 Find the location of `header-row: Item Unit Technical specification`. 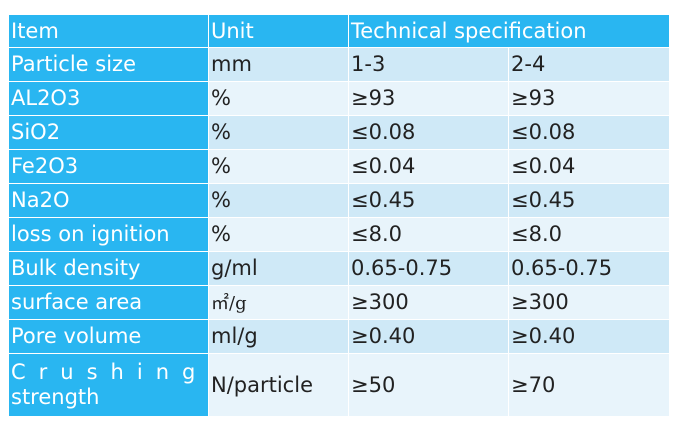

header-row: Item Unit Technical specification is located at coordinates (339, 31).